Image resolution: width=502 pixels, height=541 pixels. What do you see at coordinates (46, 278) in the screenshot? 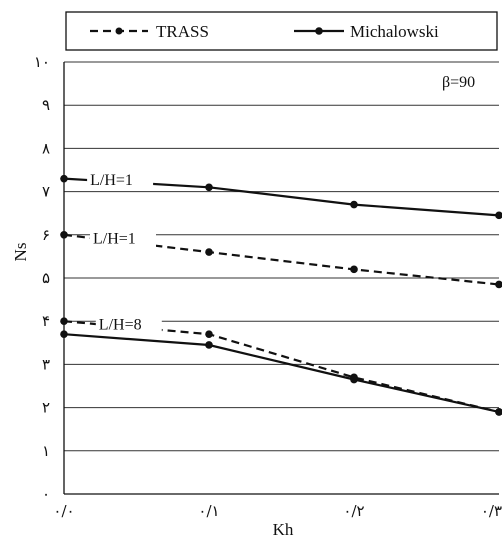
I see `y-tick-label-5: ۵` at bounding box center [46, 278].